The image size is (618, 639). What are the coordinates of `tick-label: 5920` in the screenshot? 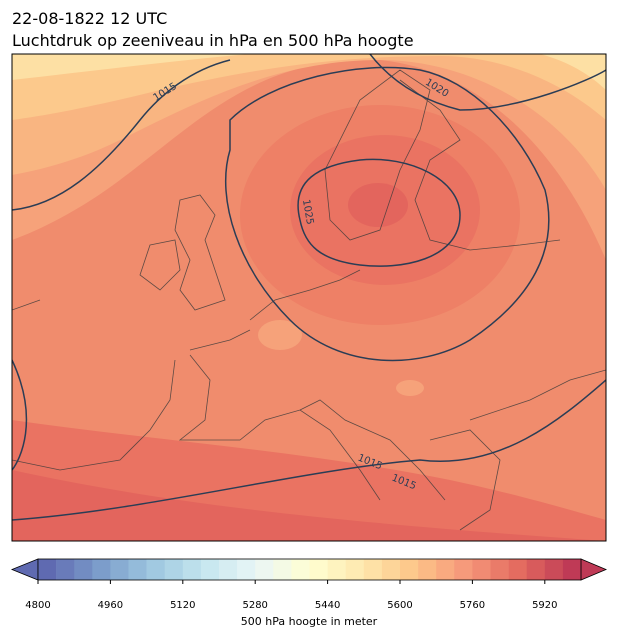 It's located at (544, 605).